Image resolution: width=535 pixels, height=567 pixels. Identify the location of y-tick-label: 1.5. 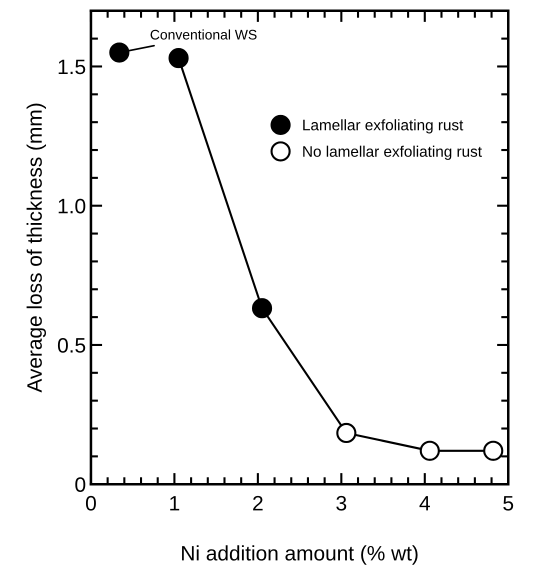
(72, 67).